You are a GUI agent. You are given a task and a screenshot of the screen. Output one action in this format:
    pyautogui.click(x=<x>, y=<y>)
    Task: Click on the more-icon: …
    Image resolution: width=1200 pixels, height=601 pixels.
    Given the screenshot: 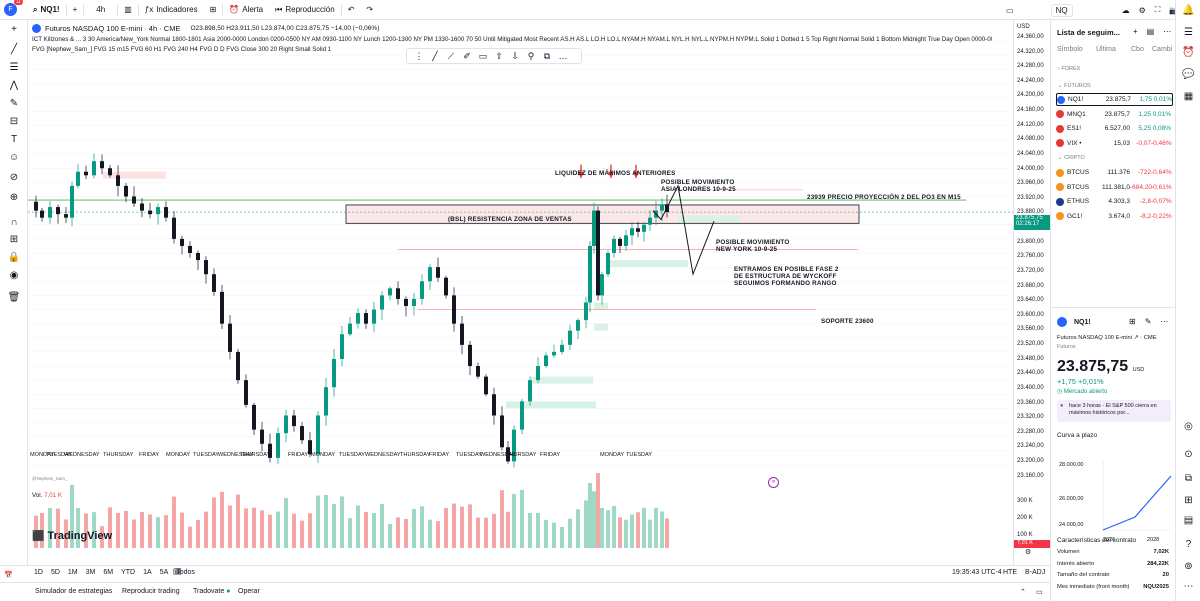 What is the action you would take?
    pyautogui.click(x=563, y=56)
    